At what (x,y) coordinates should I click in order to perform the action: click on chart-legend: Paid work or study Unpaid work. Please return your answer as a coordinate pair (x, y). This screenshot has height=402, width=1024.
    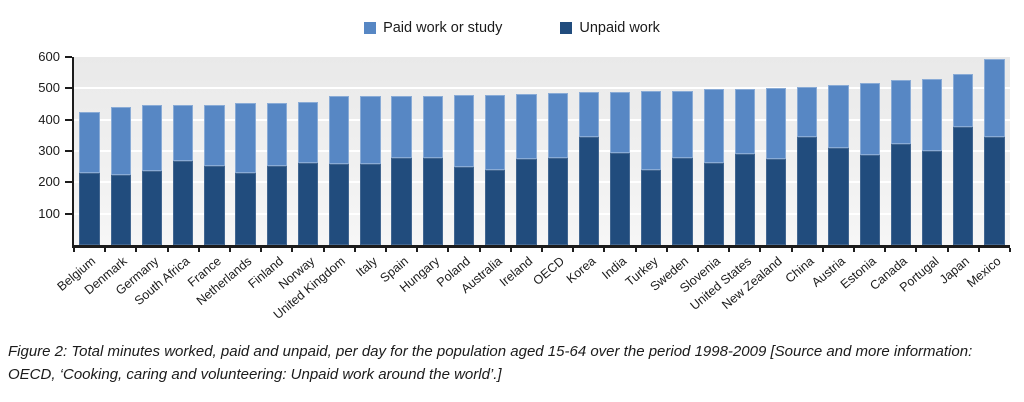
    Looking at the image, I should click on (512, 28).